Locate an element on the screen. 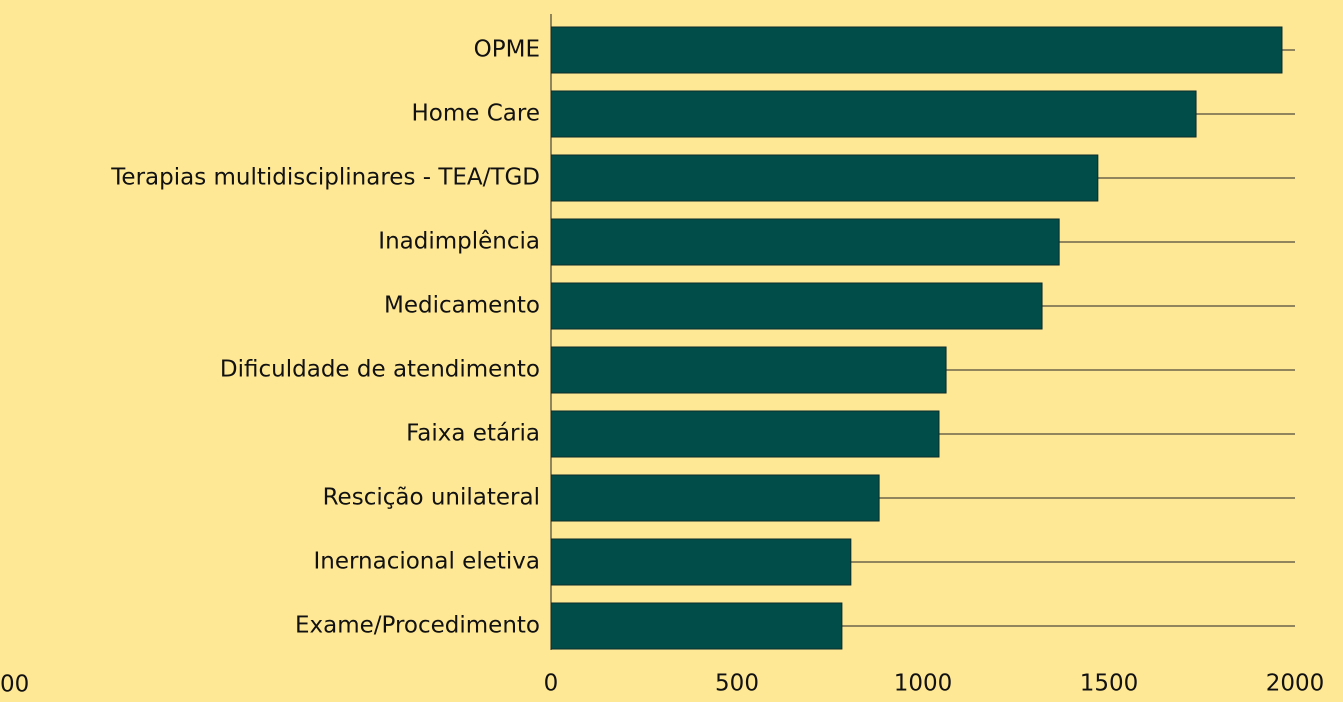 The image size is (1343, 702). y-tick-label: Inernacional eletiva is located at coordinates (426, 562).